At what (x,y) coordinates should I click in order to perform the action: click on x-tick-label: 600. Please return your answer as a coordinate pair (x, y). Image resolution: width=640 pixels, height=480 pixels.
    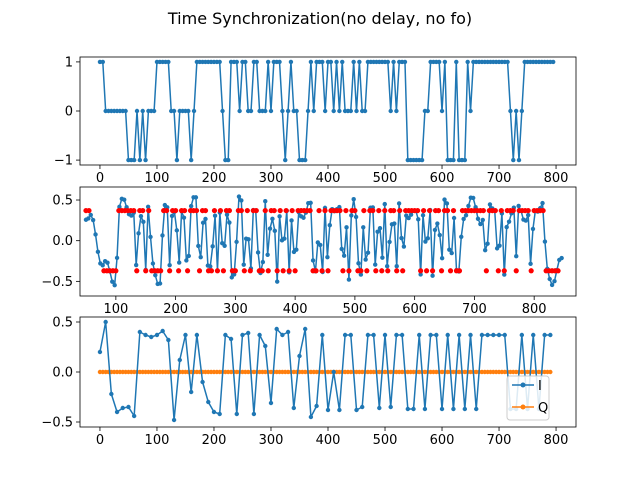
    Looking at the image, I should click on (442, 440).